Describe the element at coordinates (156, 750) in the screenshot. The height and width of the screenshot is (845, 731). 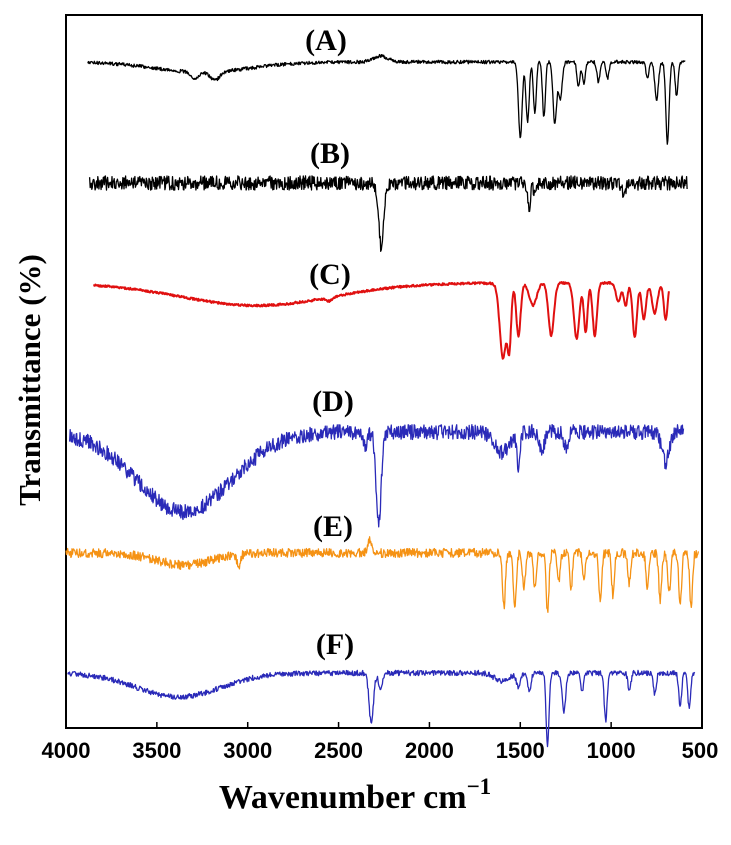
I see `x-tick-label: 3500` at that location.